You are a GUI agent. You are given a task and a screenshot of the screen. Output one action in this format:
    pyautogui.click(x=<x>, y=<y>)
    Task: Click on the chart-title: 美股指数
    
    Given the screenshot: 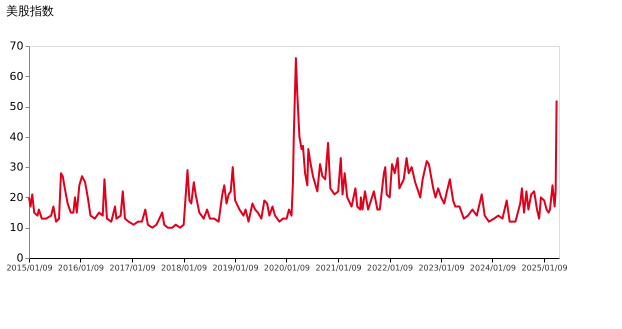 What is the action you would take?
    pyautogui.click(x=30, y=11)
    